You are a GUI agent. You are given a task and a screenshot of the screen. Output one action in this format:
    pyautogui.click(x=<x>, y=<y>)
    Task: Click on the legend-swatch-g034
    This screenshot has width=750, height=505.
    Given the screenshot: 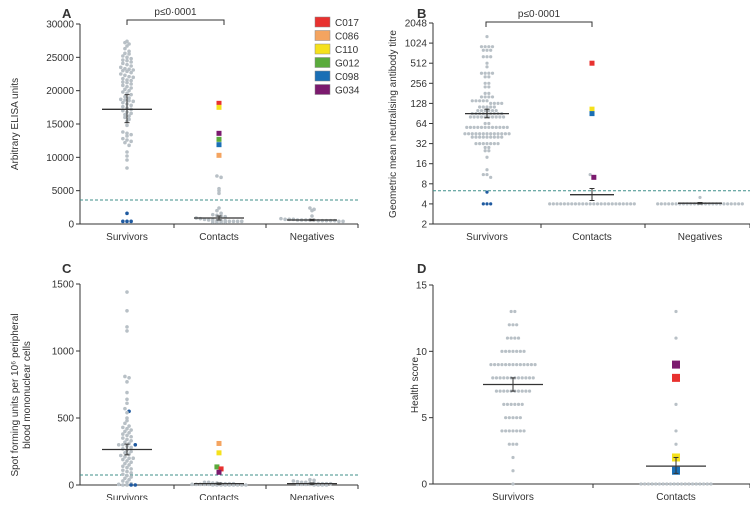 What is the action you would take?
    pyautogui.click(x=322, y=89)
    